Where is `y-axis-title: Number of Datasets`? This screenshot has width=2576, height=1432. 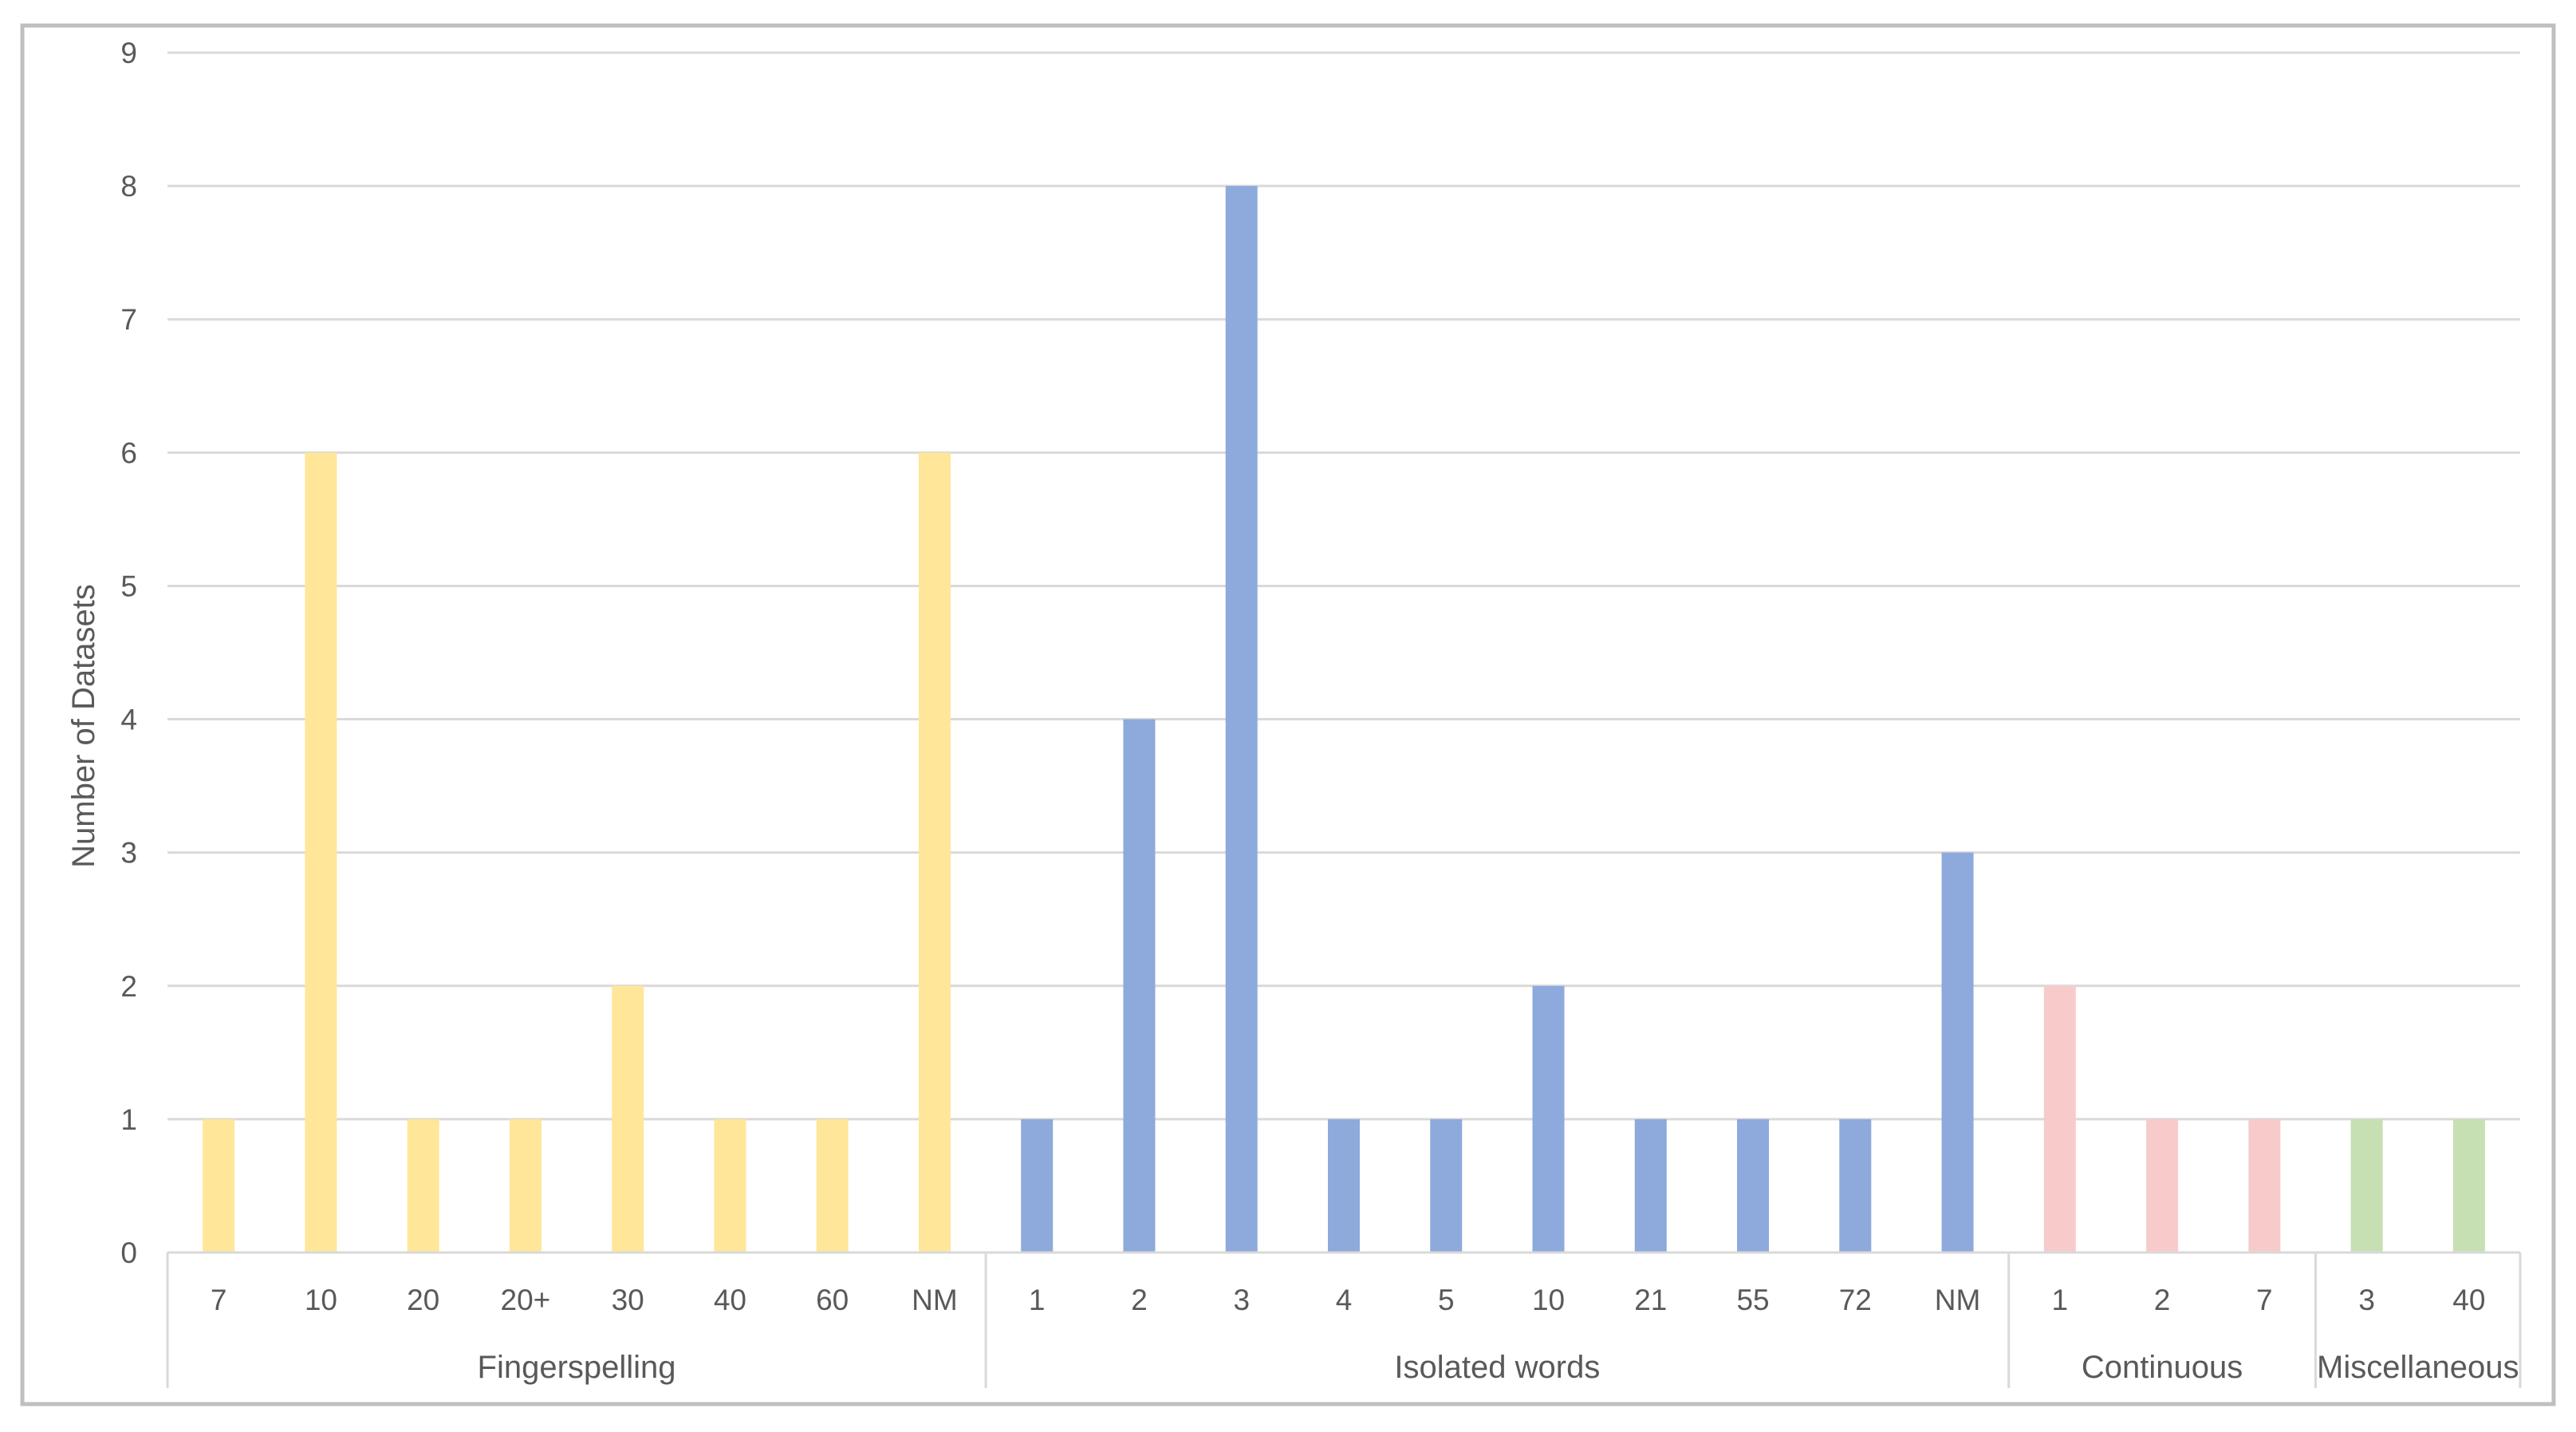
y-axis-title: Number of Datasets is located at coordinates (83, 726).